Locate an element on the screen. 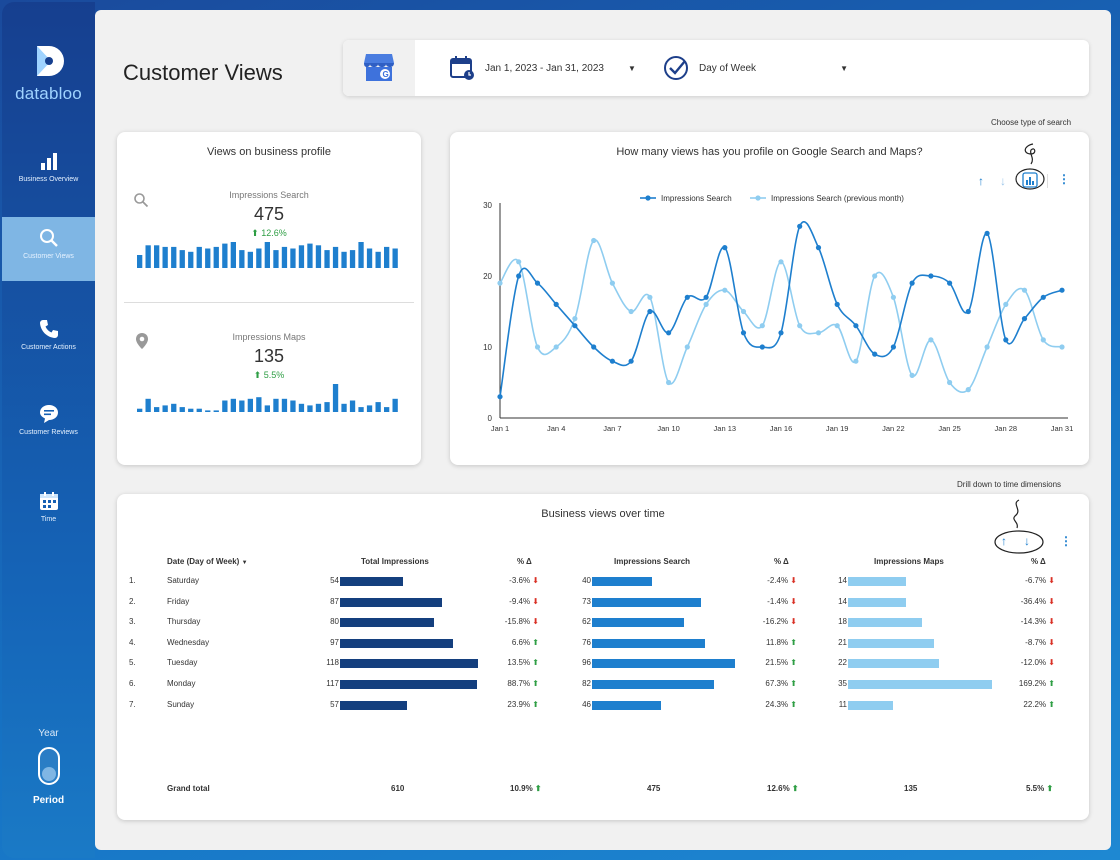 The width and height of the screenshot is (1120, 860). x-tick-label: Jan 4 is located at coordinates (556, 428).